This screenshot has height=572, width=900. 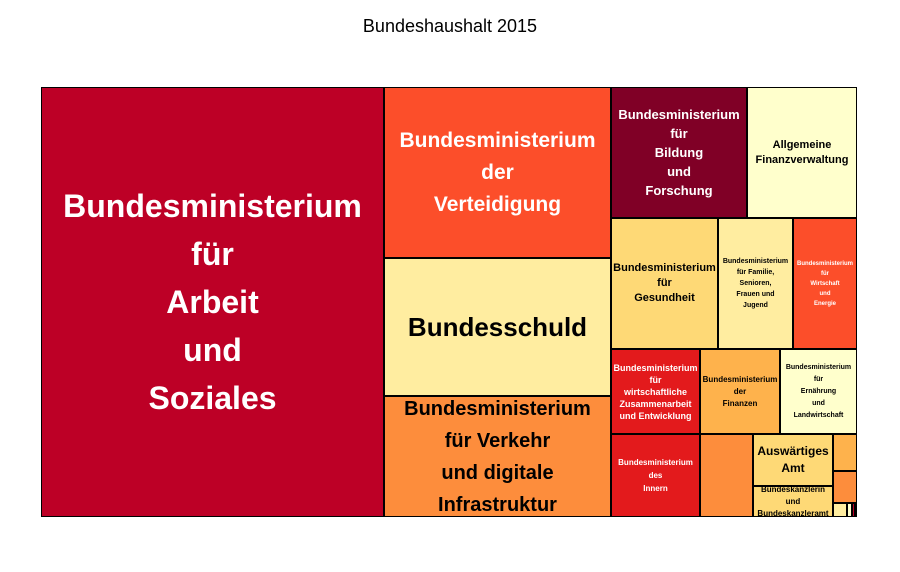 I want to click on treemap-tile-label: Bundesschuld, so click(x=497, y=327).